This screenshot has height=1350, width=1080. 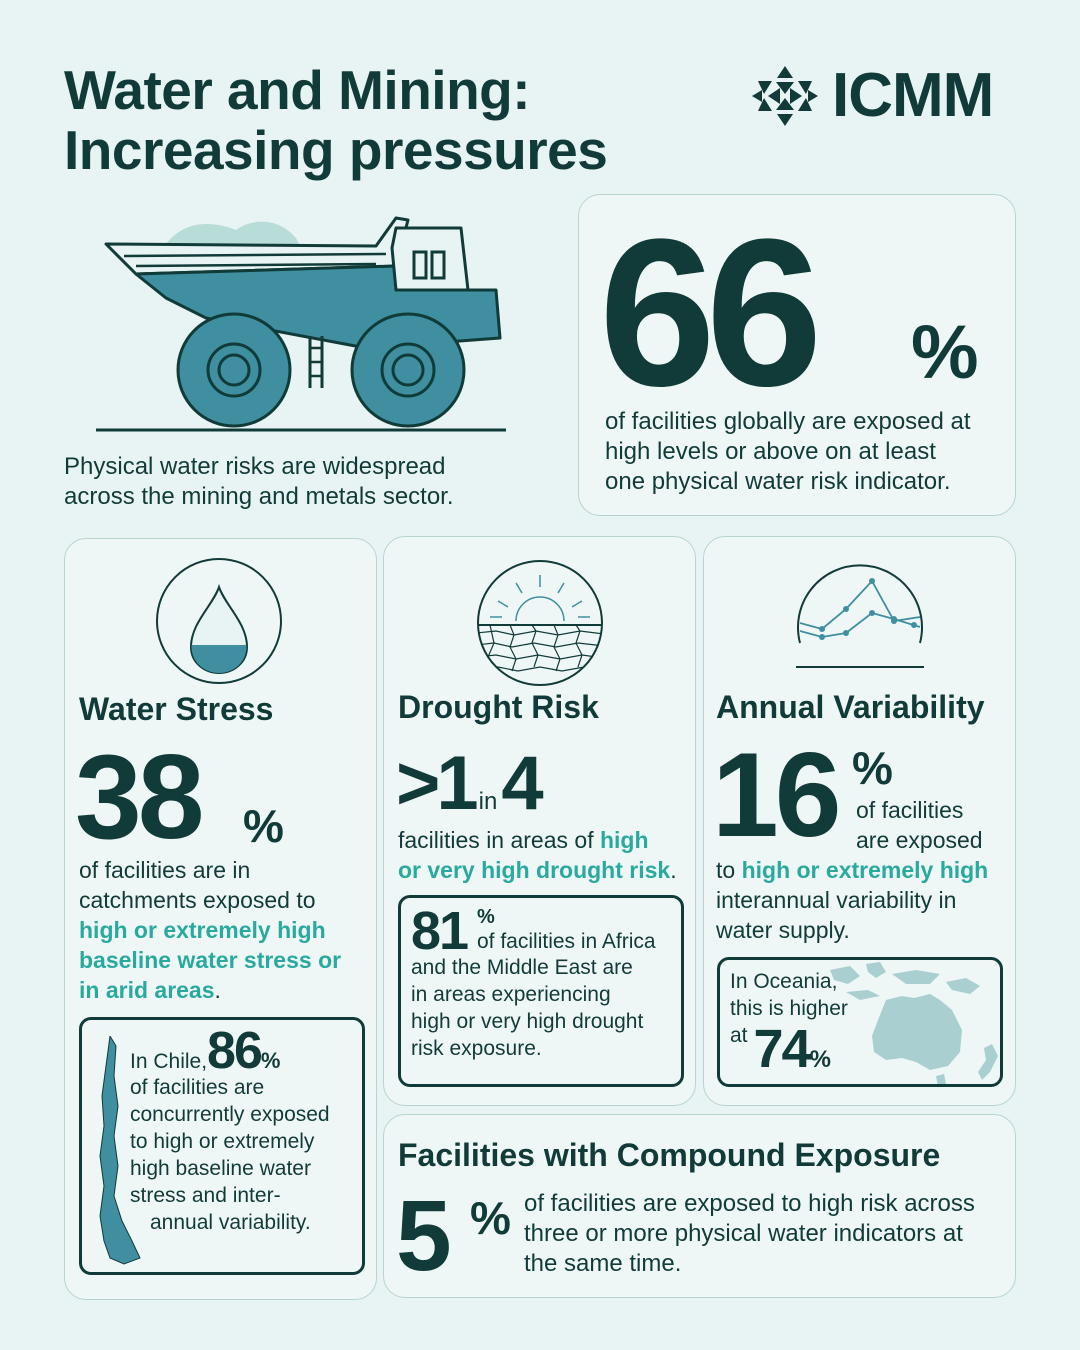 What do you see at coordinates (534, 870) in the screenshot?
I see `drought-highlight-2: or very high drought risk` at bounding box center [534, 870].